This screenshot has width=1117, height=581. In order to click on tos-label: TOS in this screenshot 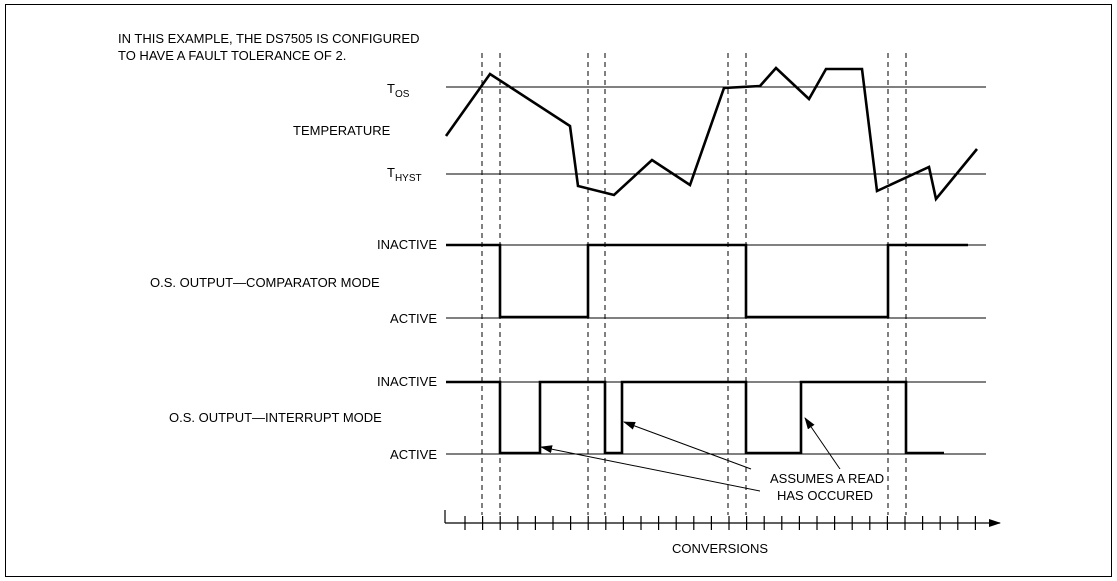, I will do `click(398, 90)`.